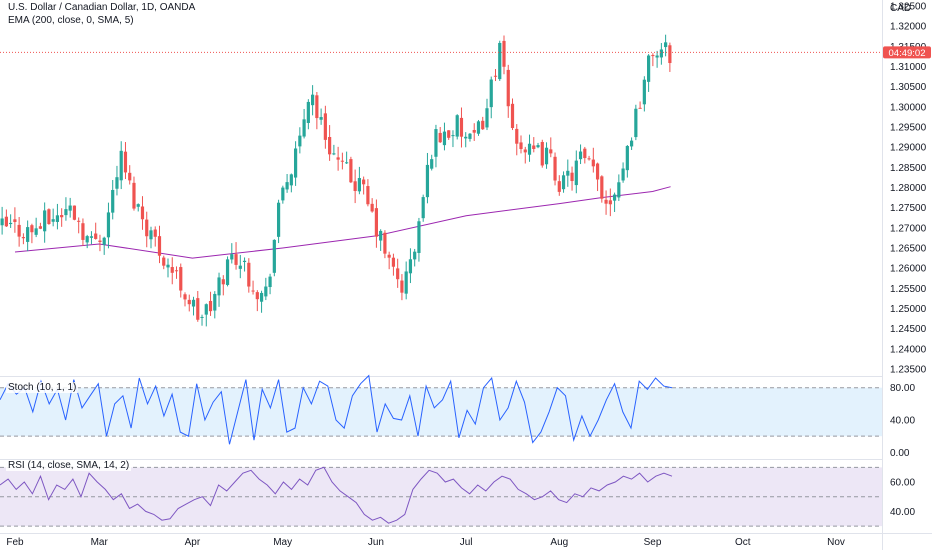  I want to click on price-tick-label: 1.27000, so click(908, 228).